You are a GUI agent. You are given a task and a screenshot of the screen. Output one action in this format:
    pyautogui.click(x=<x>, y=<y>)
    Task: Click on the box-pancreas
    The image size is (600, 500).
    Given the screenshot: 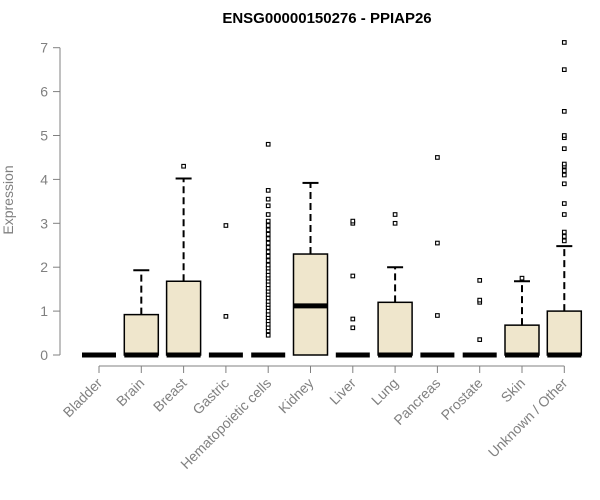 What is the action you would take?
    pyautogui.click(x=437, y=256)
    